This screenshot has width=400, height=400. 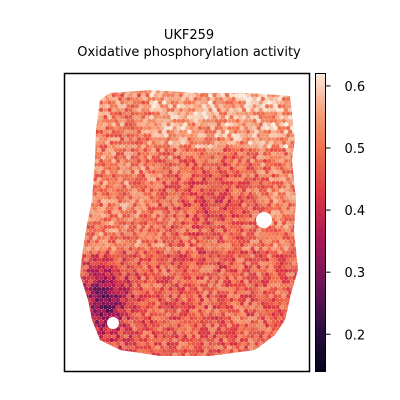 What do you see at coordinates (264, 220) in the screenshot?
I see `tissue-hole` at bounding box center [264, 220].